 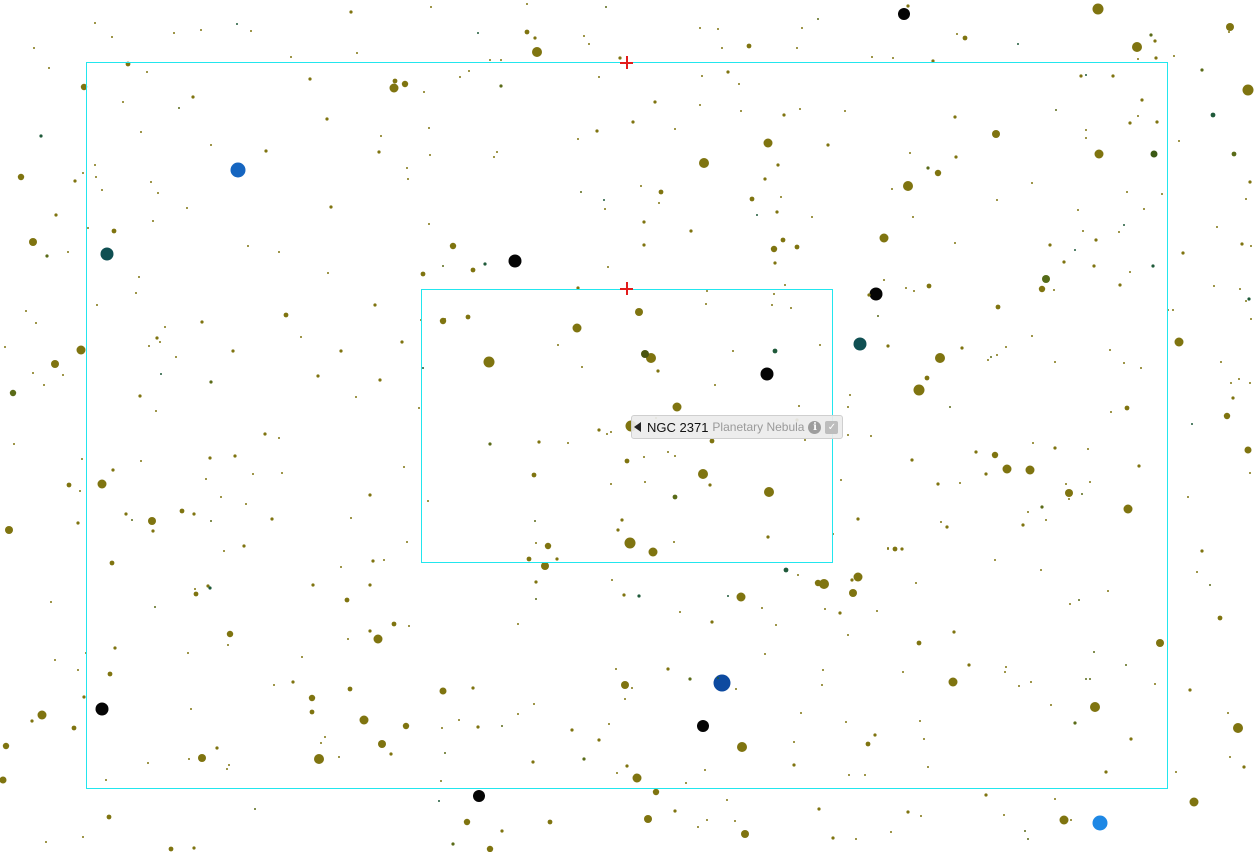 What do you see at coordinates (637, 427) in the screenshot?
I see `triangle-marker-icon` at bounding box center [637, 427].